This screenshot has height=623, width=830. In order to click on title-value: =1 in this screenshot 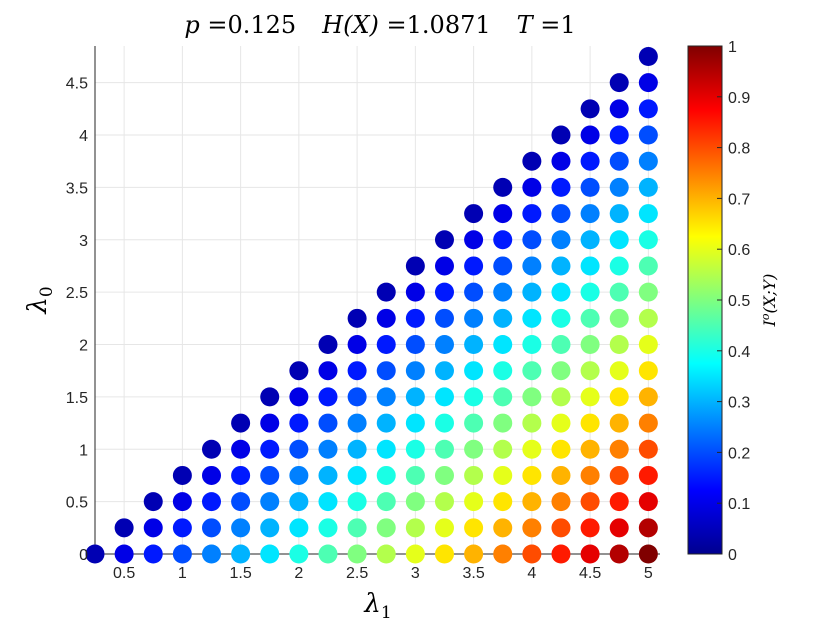, I will do `click(554, 25)`.